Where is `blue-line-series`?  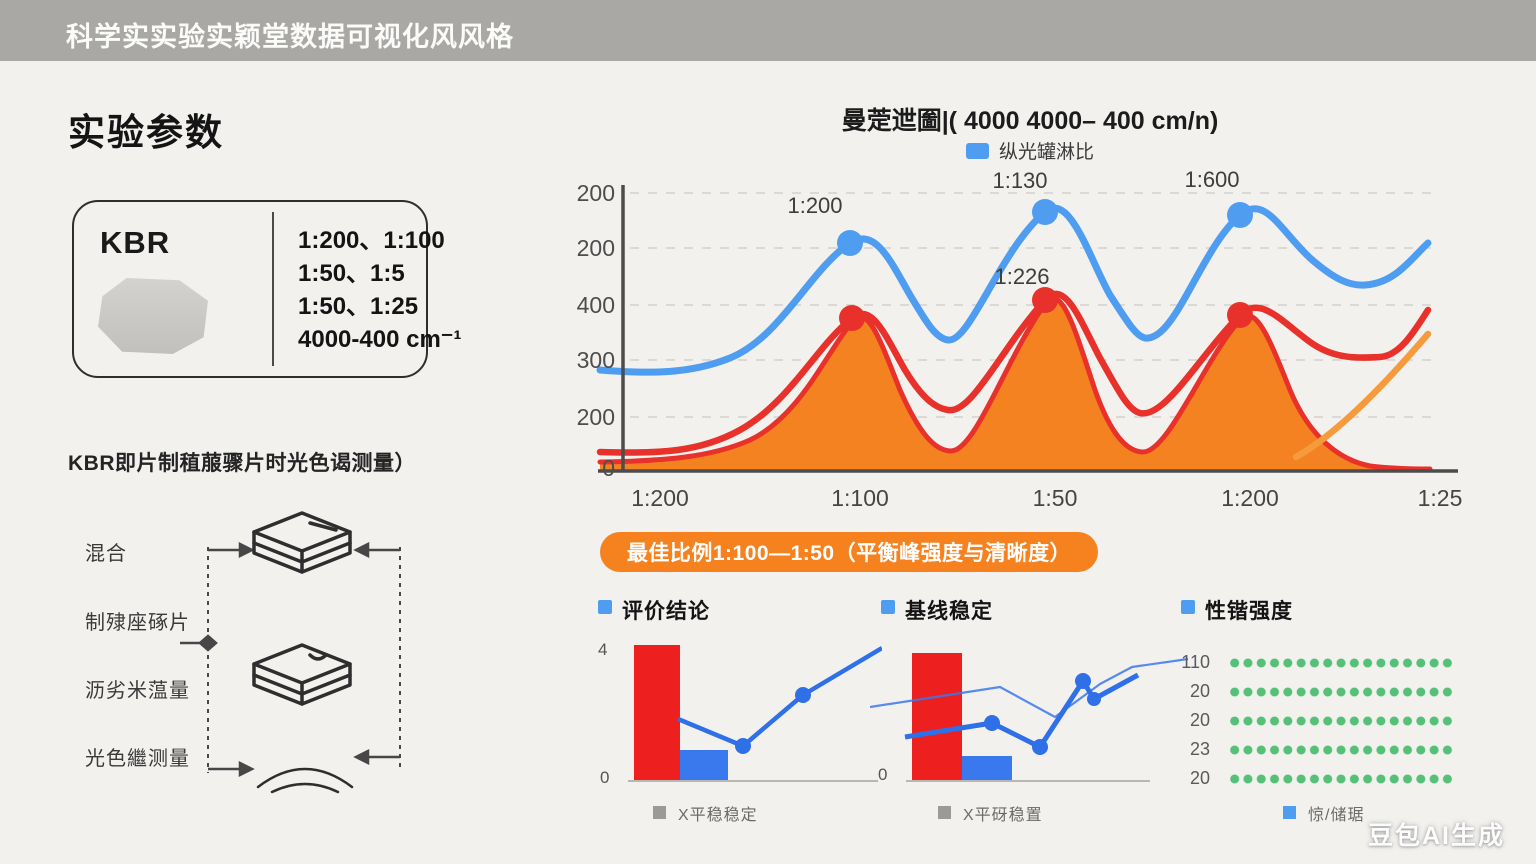
blue-line-series is located at coordinates (1014, 290).